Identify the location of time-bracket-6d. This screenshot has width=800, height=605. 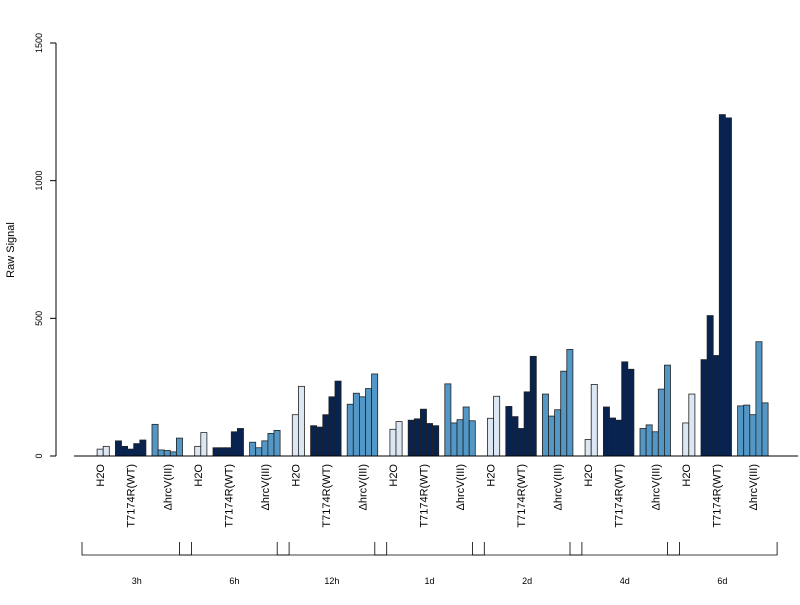
(722, 549).